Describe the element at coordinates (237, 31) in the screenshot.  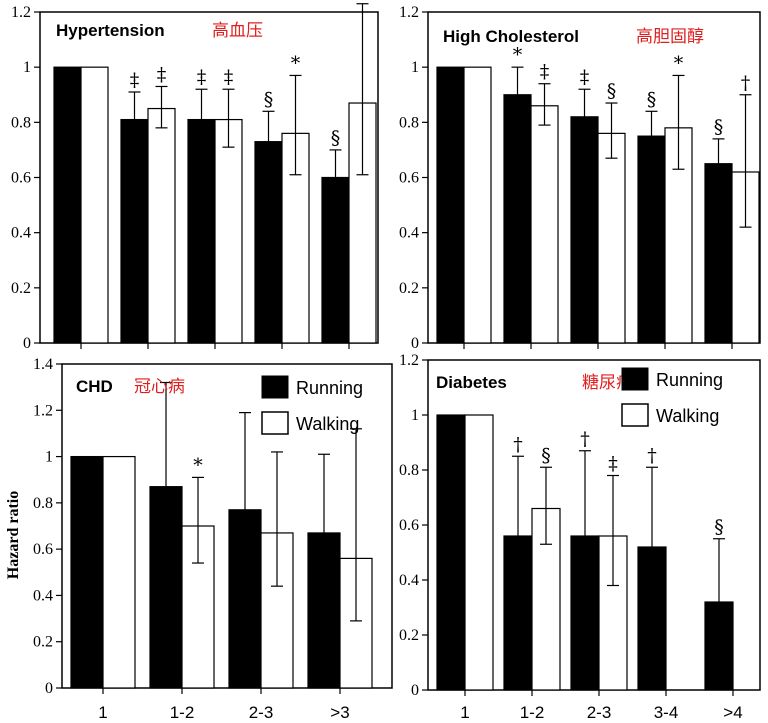
I see `chart-title-zh: 高血压` at that location.